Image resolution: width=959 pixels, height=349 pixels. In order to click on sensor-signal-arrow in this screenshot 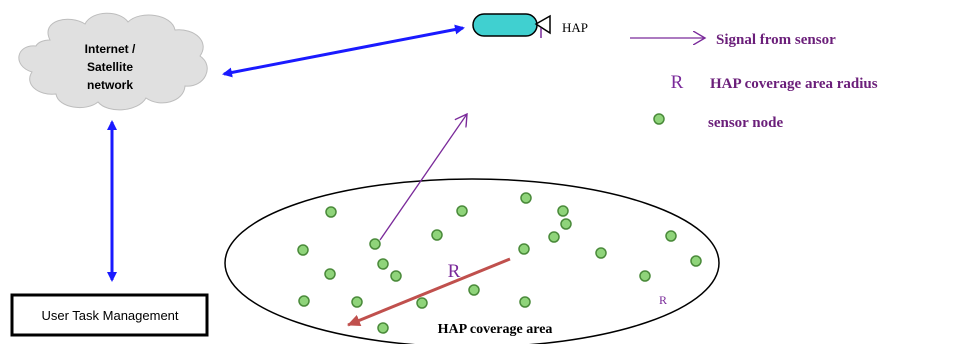, I will do `click(423, 177)`.